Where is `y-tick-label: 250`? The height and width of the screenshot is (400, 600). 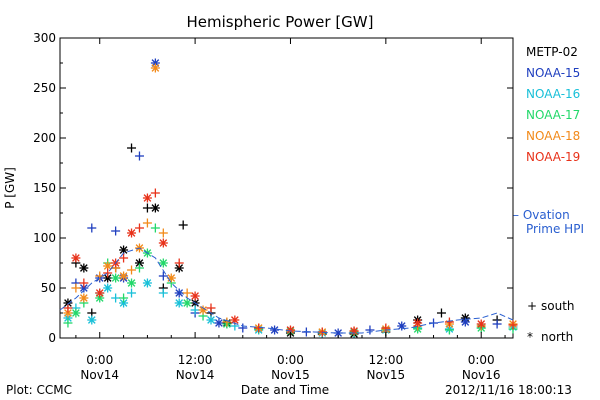
y-tick-label: 250 is located at coordinates (44, 88).